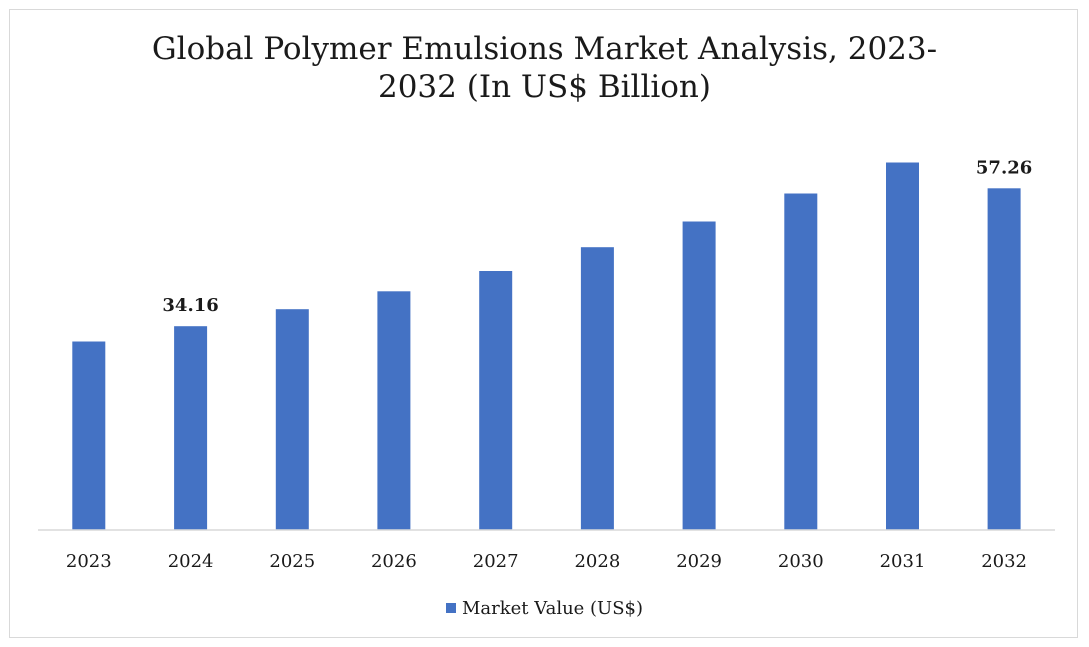  I want to click on bar-2024, so click(191, 428).